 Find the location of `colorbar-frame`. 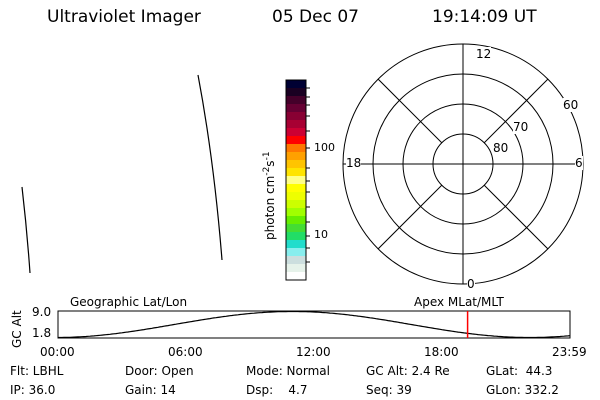

colorbar-frame is located at coordinates (296, 180).